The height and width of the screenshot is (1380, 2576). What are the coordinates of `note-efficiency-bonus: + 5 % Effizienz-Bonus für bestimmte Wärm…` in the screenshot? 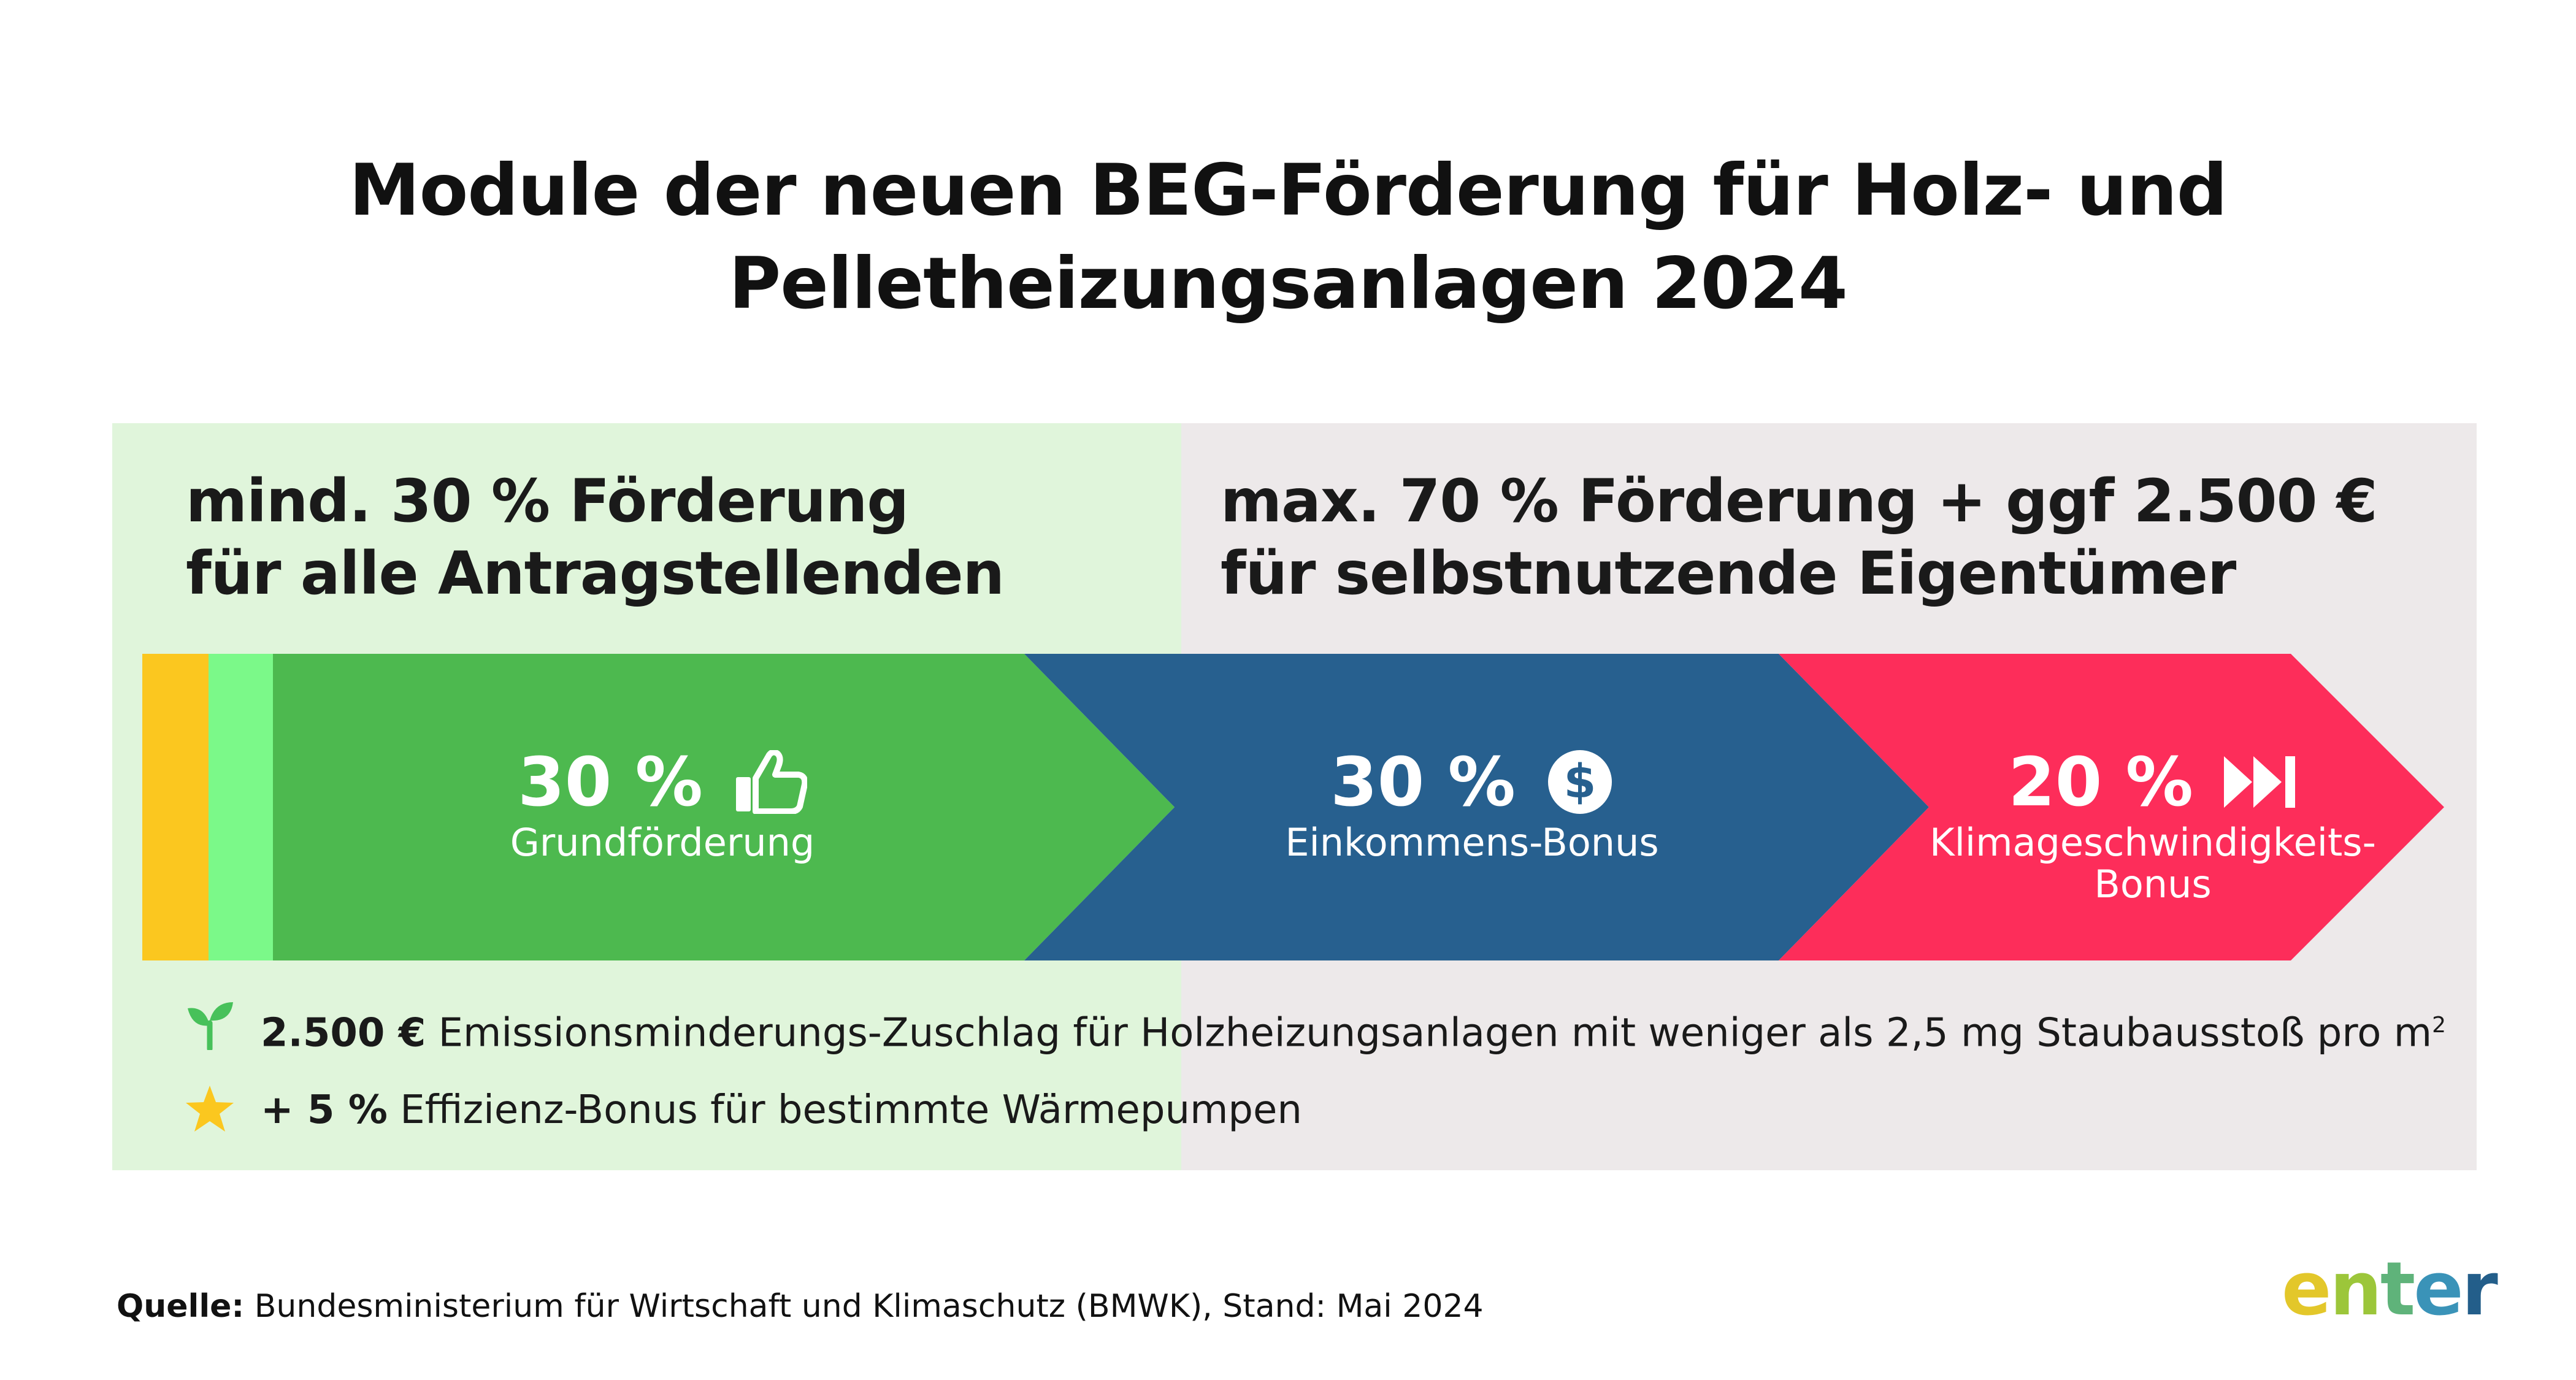 It's located at (781, 1110).